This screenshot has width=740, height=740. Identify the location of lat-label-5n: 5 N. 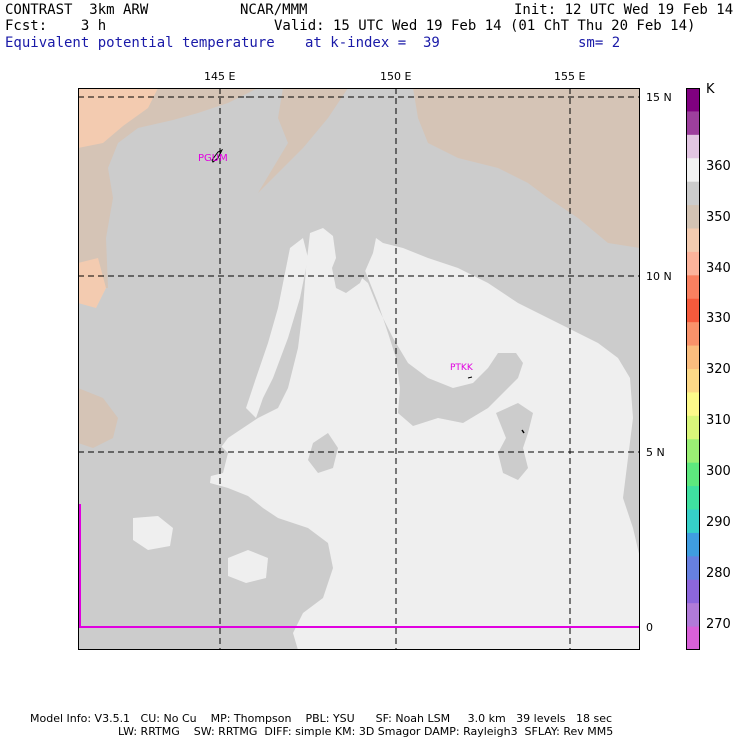
(655, 452).